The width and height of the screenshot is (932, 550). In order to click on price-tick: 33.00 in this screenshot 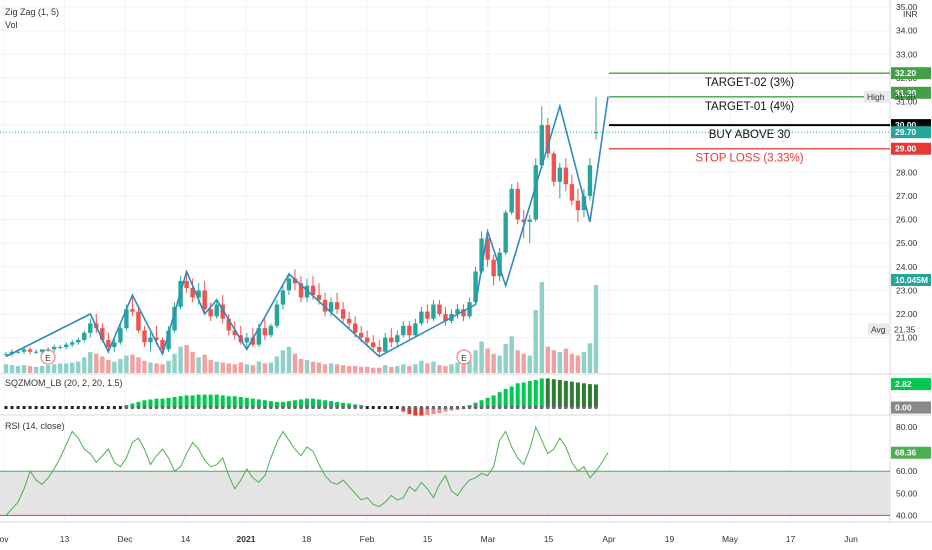, I will do `click(907, 54)`.